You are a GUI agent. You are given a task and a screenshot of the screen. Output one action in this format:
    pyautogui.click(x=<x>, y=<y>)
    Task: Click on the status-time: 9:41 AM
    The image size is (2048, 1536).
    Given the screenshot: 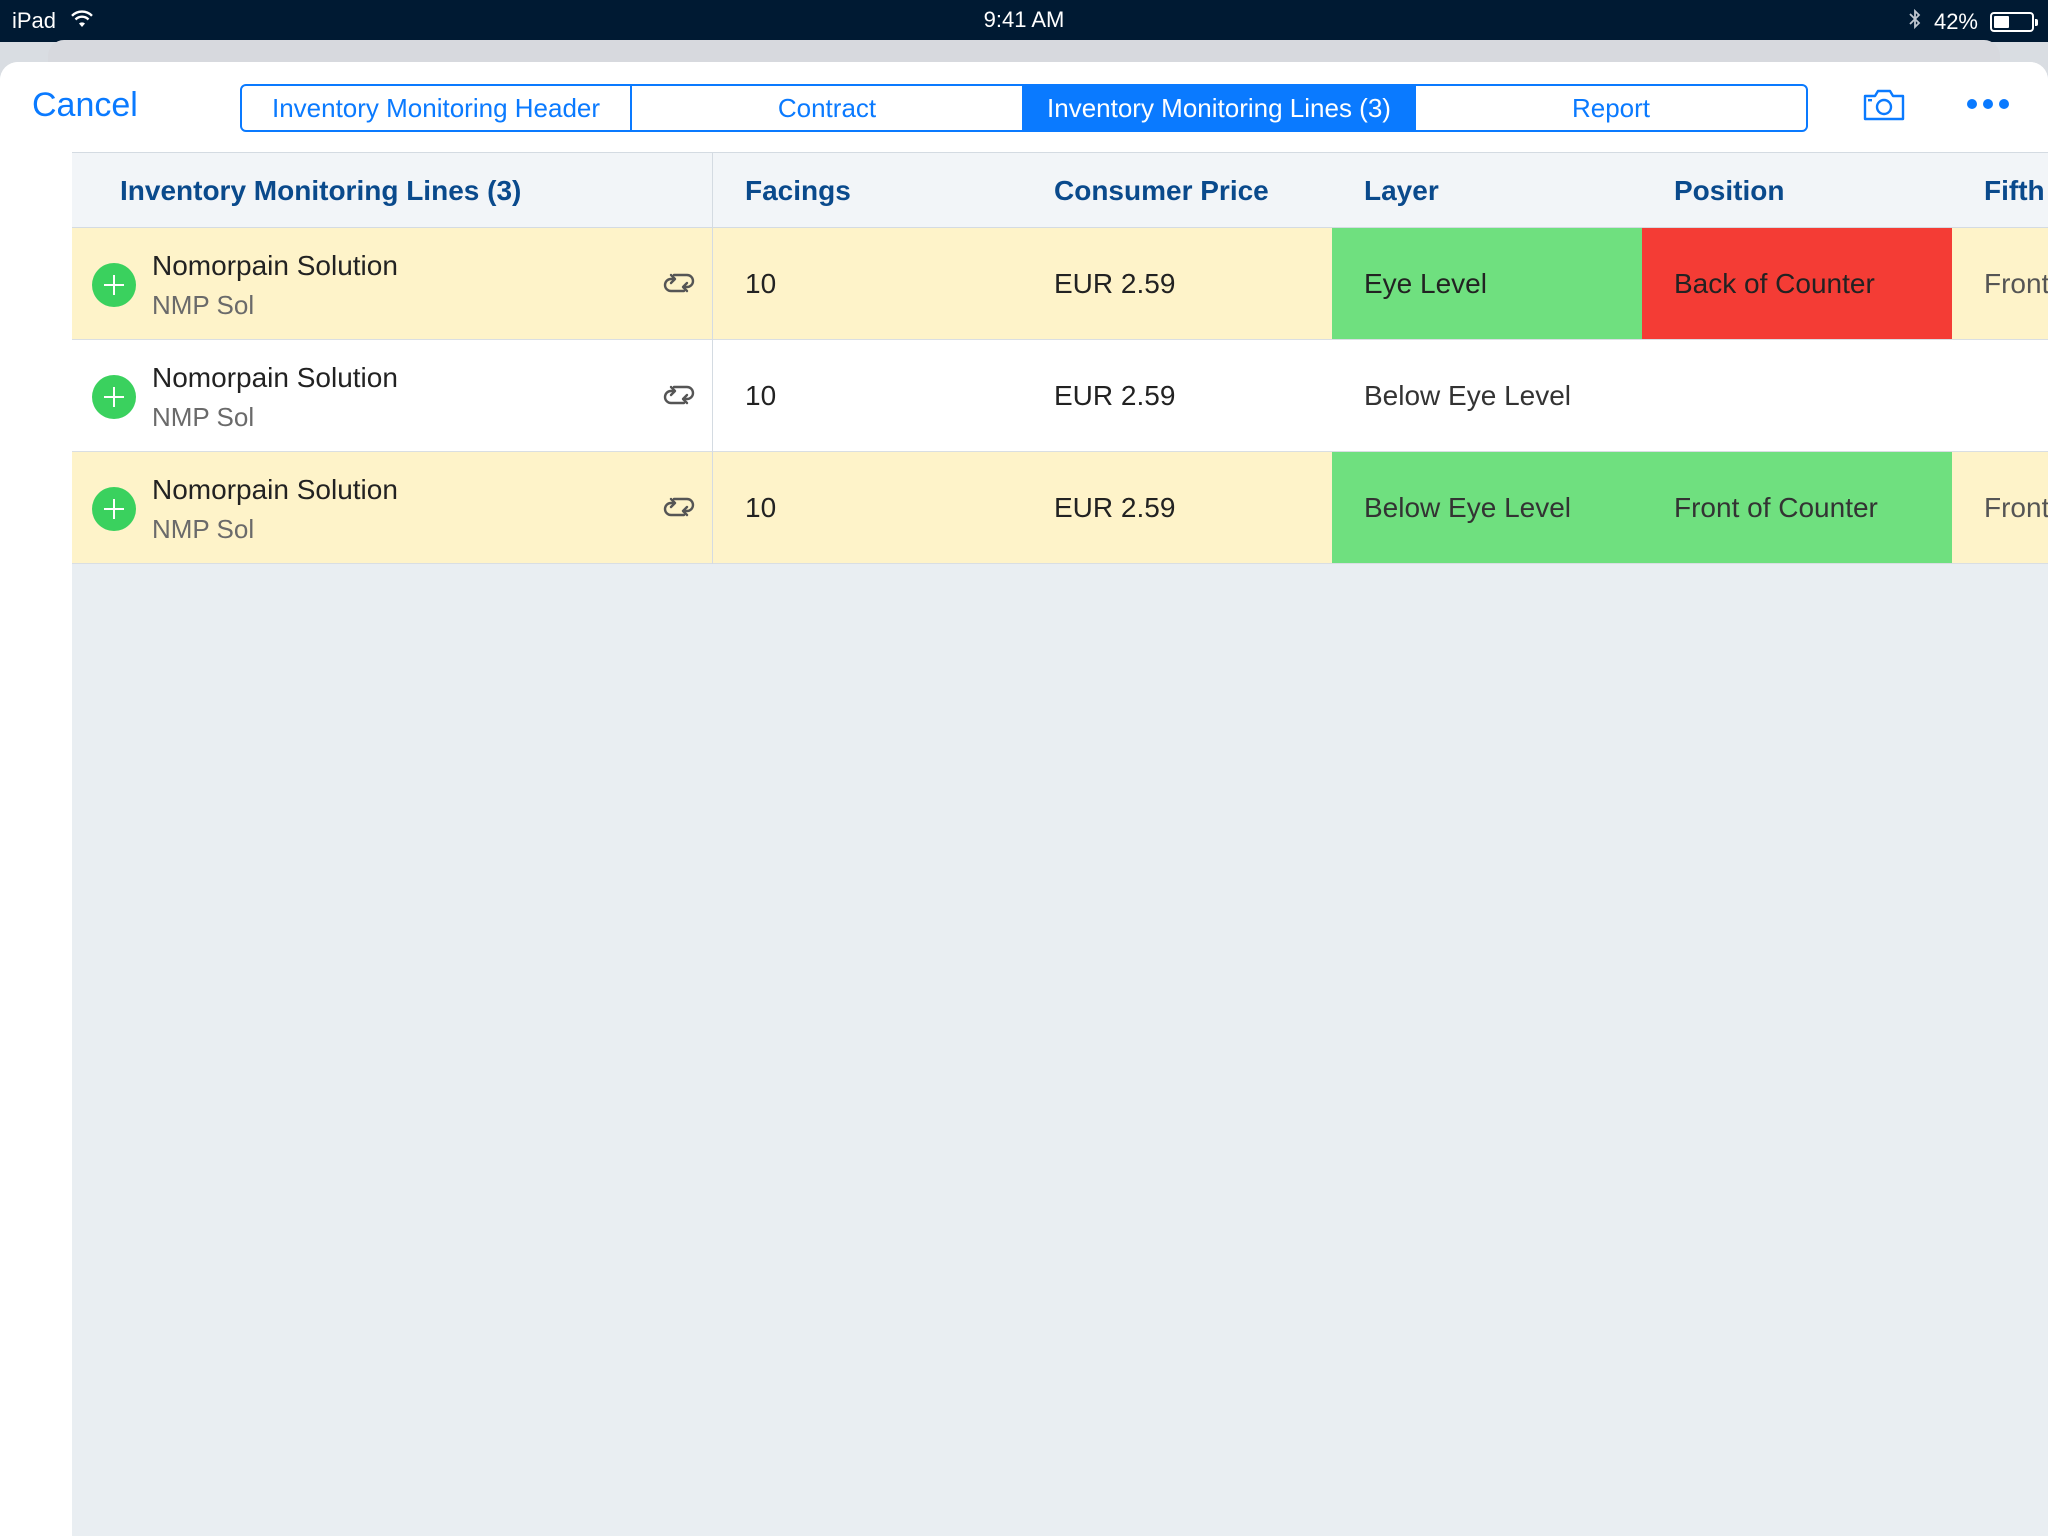 What is the action you would take?
    pyautogui.click(x=1024, y=19)
    